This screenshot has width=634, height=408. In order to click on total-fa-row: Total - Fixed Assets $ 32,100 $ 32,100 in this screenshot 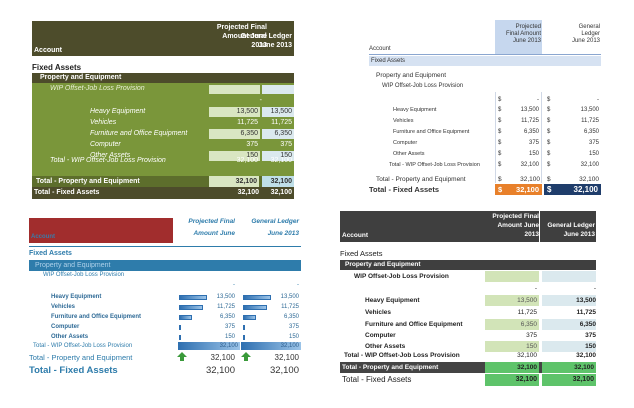, I will do `click(485, 189)`.